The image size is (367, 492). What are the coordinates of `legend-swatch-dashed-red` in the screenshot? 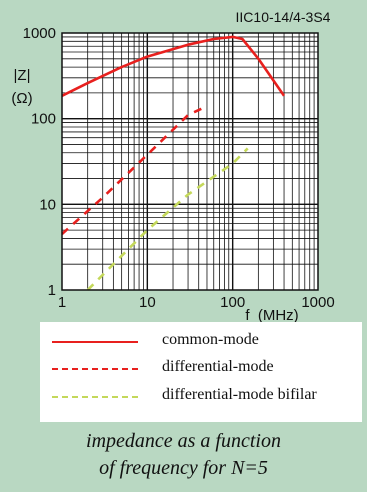 It's located at (95, 369).